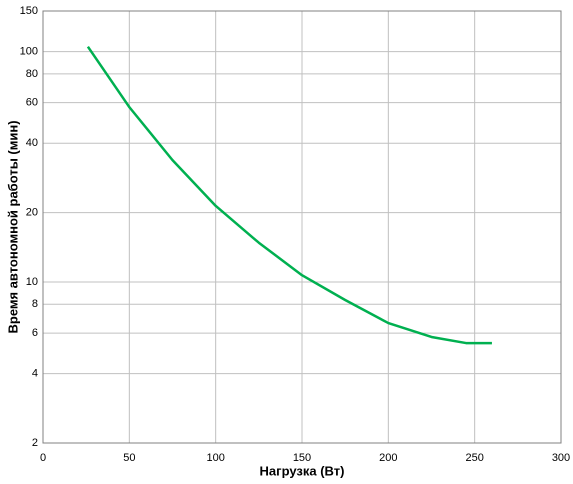 The width and height of the screenshot is (573, 484). What do you see at coordinates (32, 282) in the screenshot?
I see `y-tick-label: 10` at bounding box center [32, 282].